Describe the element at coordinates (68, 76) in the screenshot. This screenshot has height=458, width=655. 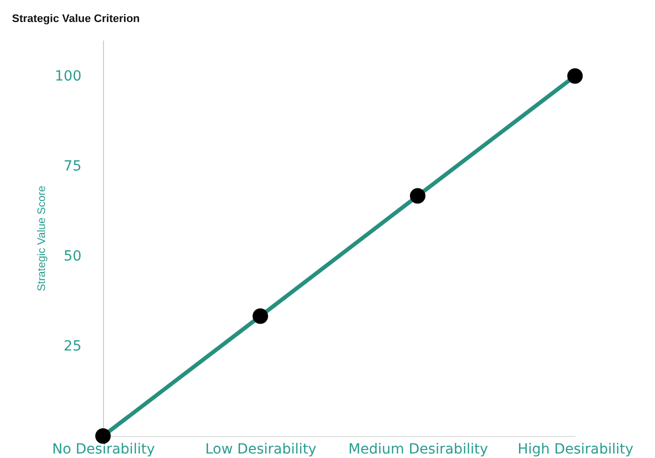
I see `y-tick-label: 100` at that location.